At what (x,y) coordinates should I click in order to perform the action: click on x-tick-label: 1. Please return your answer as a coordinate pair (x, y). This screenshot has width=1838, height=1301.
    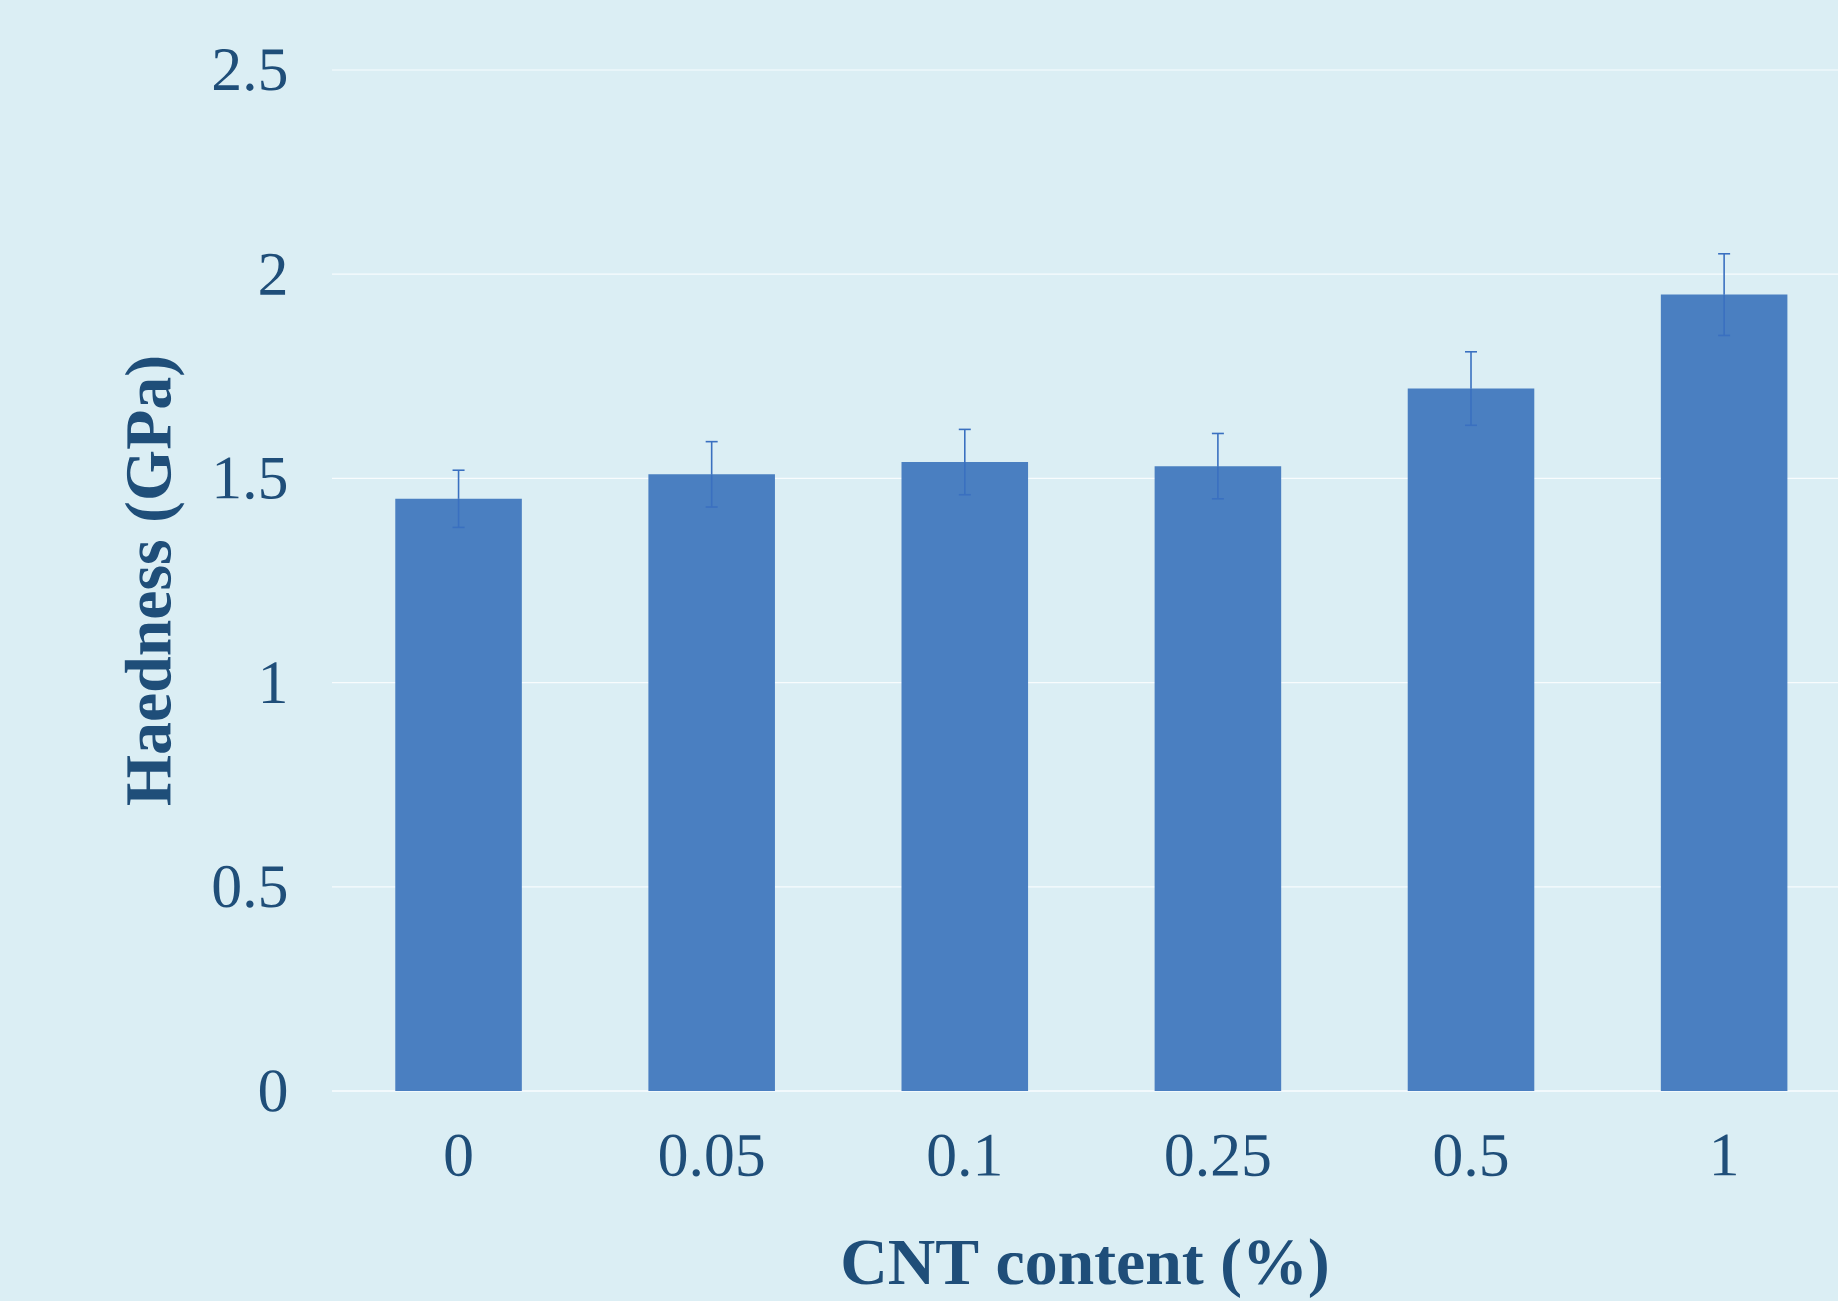
    Looking at the image, I should click on (1725, 1155).